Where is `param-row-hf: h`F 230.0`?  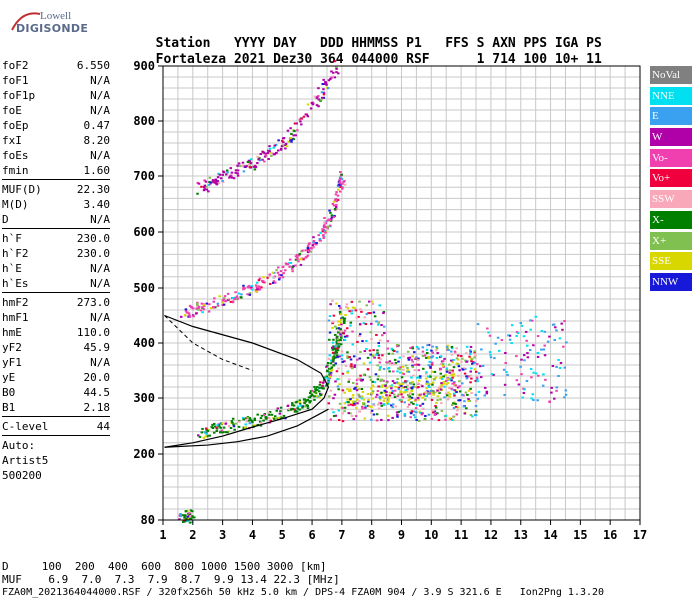
param-row-hf: h`F 230.0 is located at coordinates (56, 238).